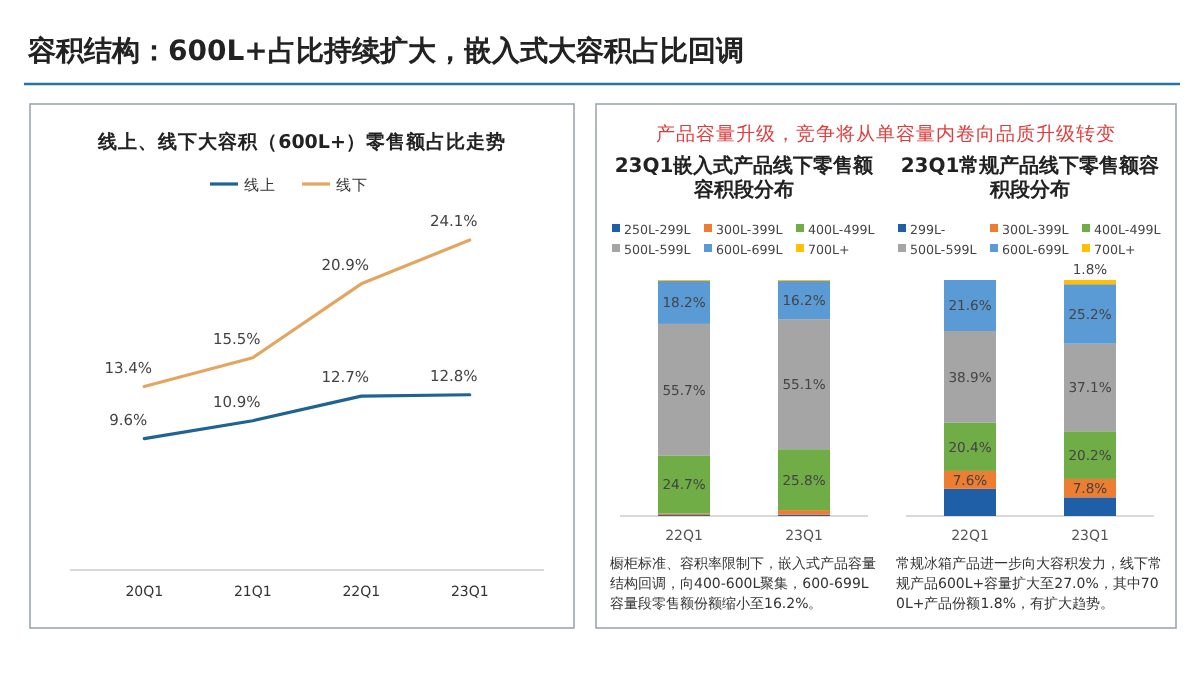 The image size is (1200, 674). Describe the element at coordinates (301, 142) in the screenshot. I see `chart-title: 线上、线下大容积（600L+）零售额占比走势` at that location.